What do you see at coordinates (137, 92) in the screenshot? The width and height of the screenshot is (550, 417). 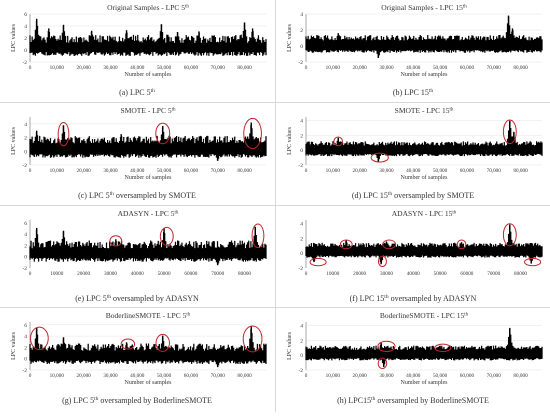 I see `panel-caption: (a) LPC 5th` at bounding box center [137, 92].